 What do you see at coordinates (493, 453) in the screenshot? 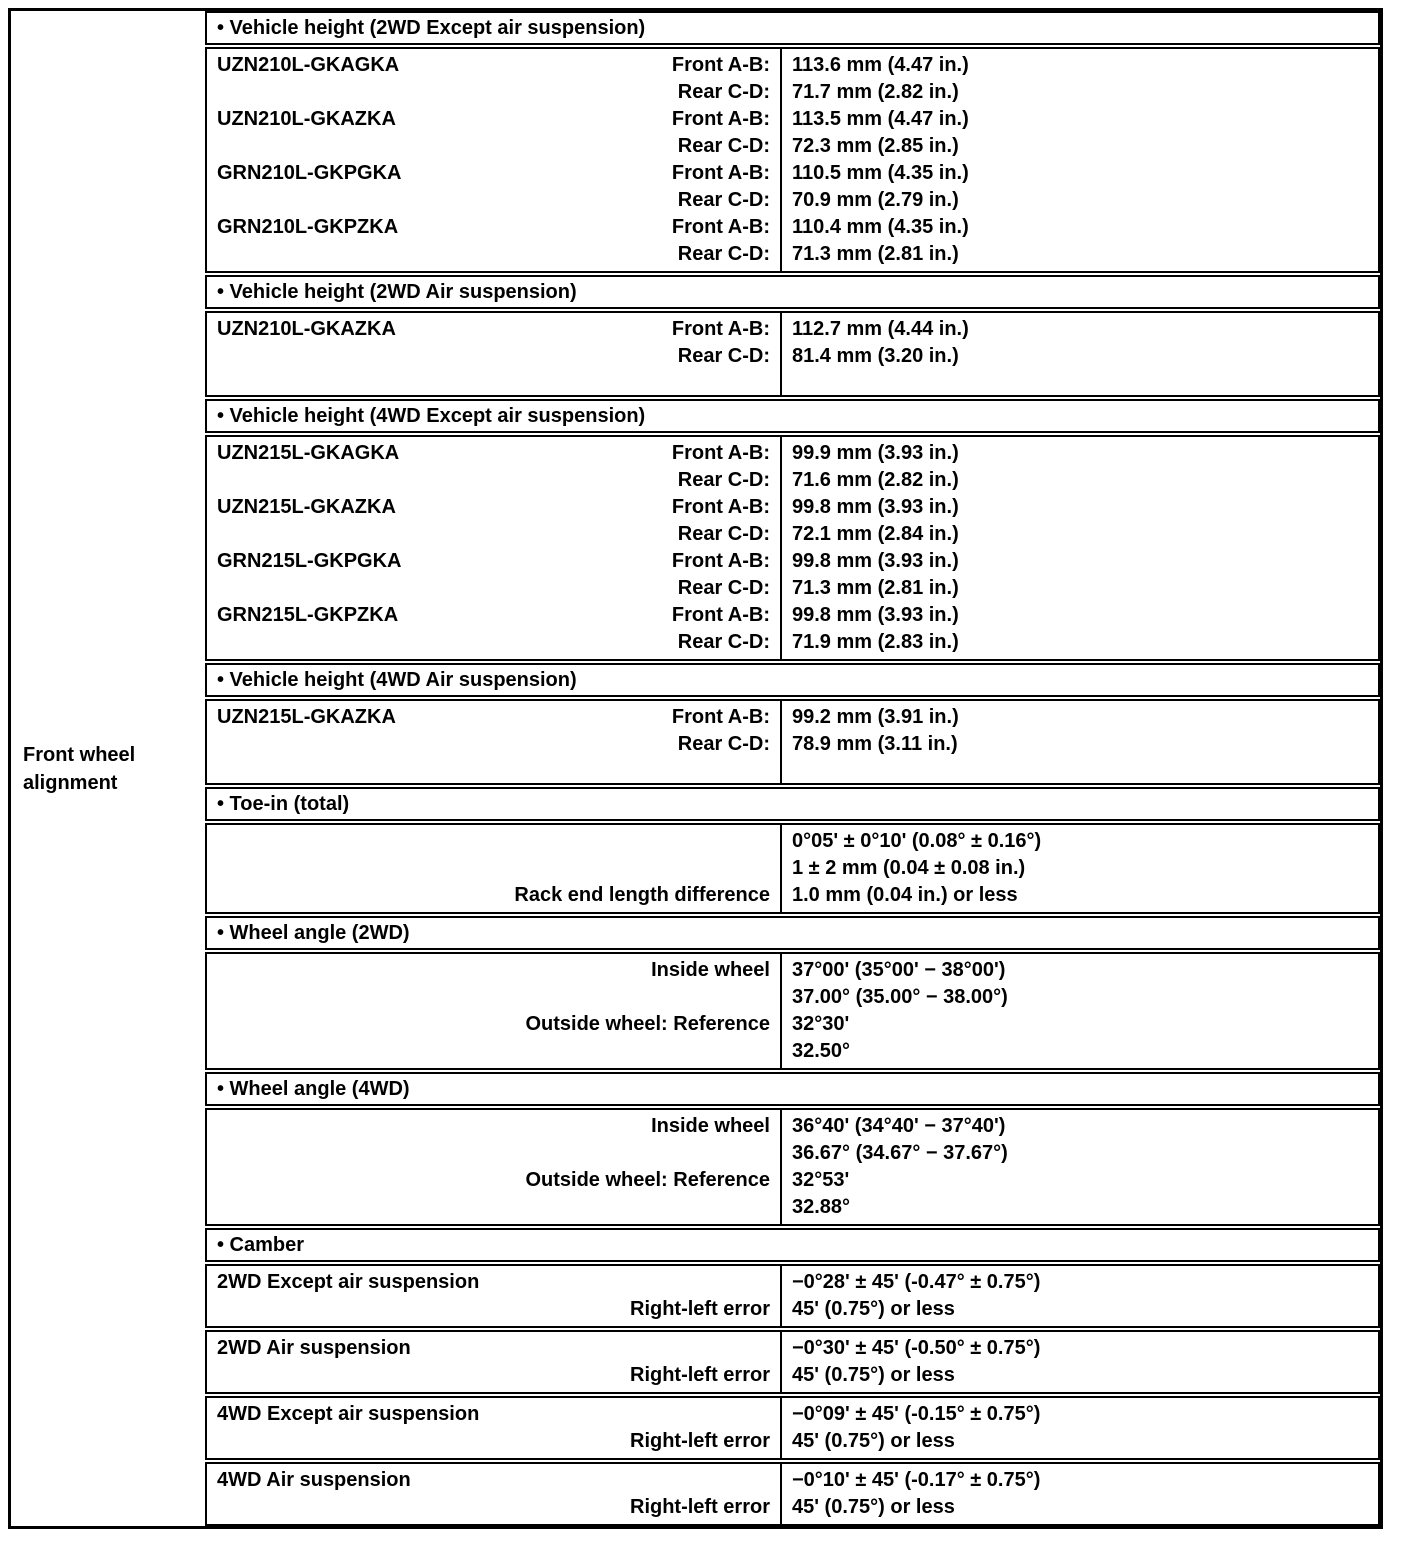
I see `spec-left-row: UZN215L-GKAGKA Front A-B:` at bounding box center [493, 453].